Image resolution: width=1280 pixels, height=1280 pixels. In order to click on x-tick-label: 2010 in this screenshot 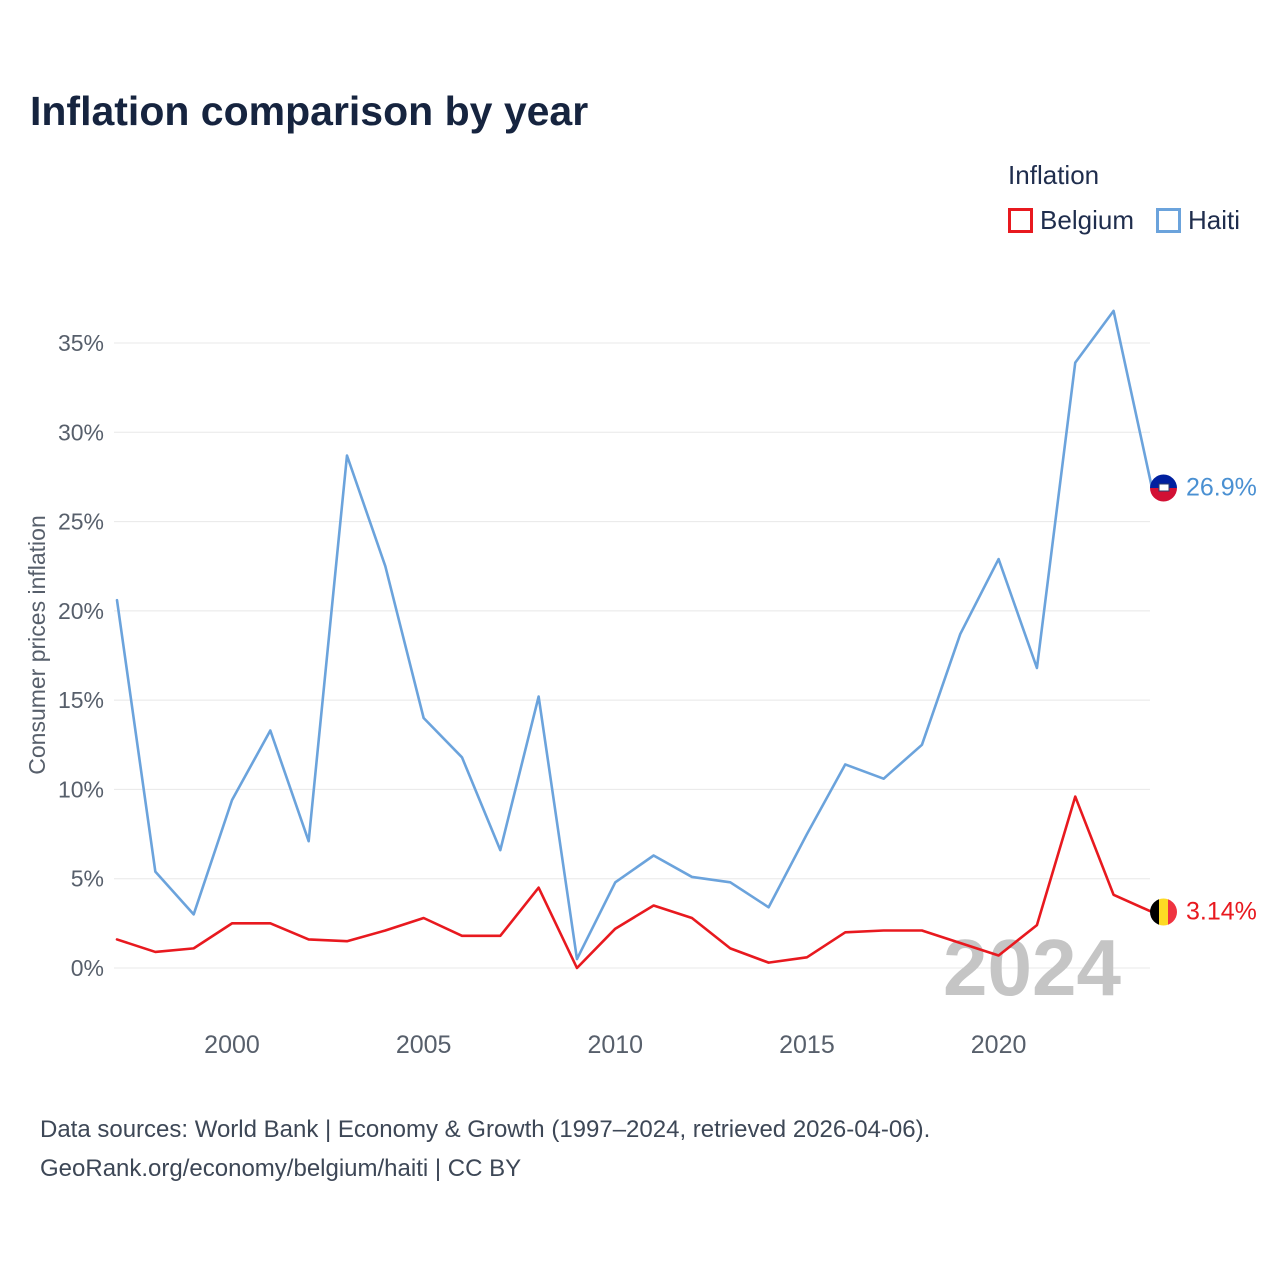, I will do `click(615, 1045)`.